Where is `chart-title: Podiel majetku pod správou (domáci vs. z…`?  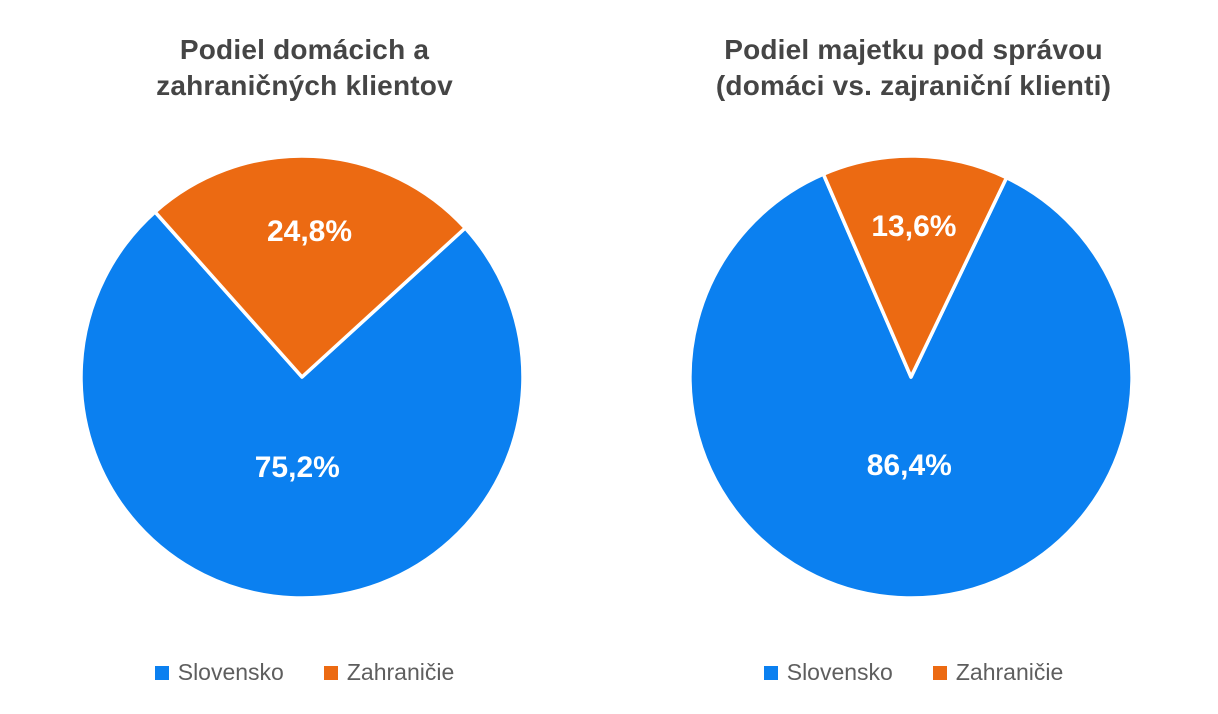
chart-title: Podiel majetku pod správou (domáci vs. z… is located at coordinates (913, 67).